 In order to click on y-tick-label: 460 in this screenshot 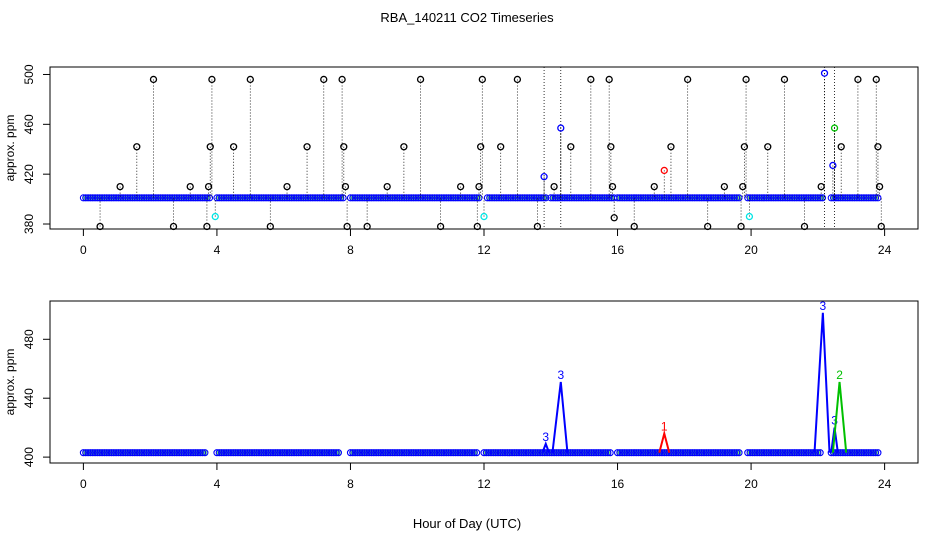, I will do `click(29, 124)`.